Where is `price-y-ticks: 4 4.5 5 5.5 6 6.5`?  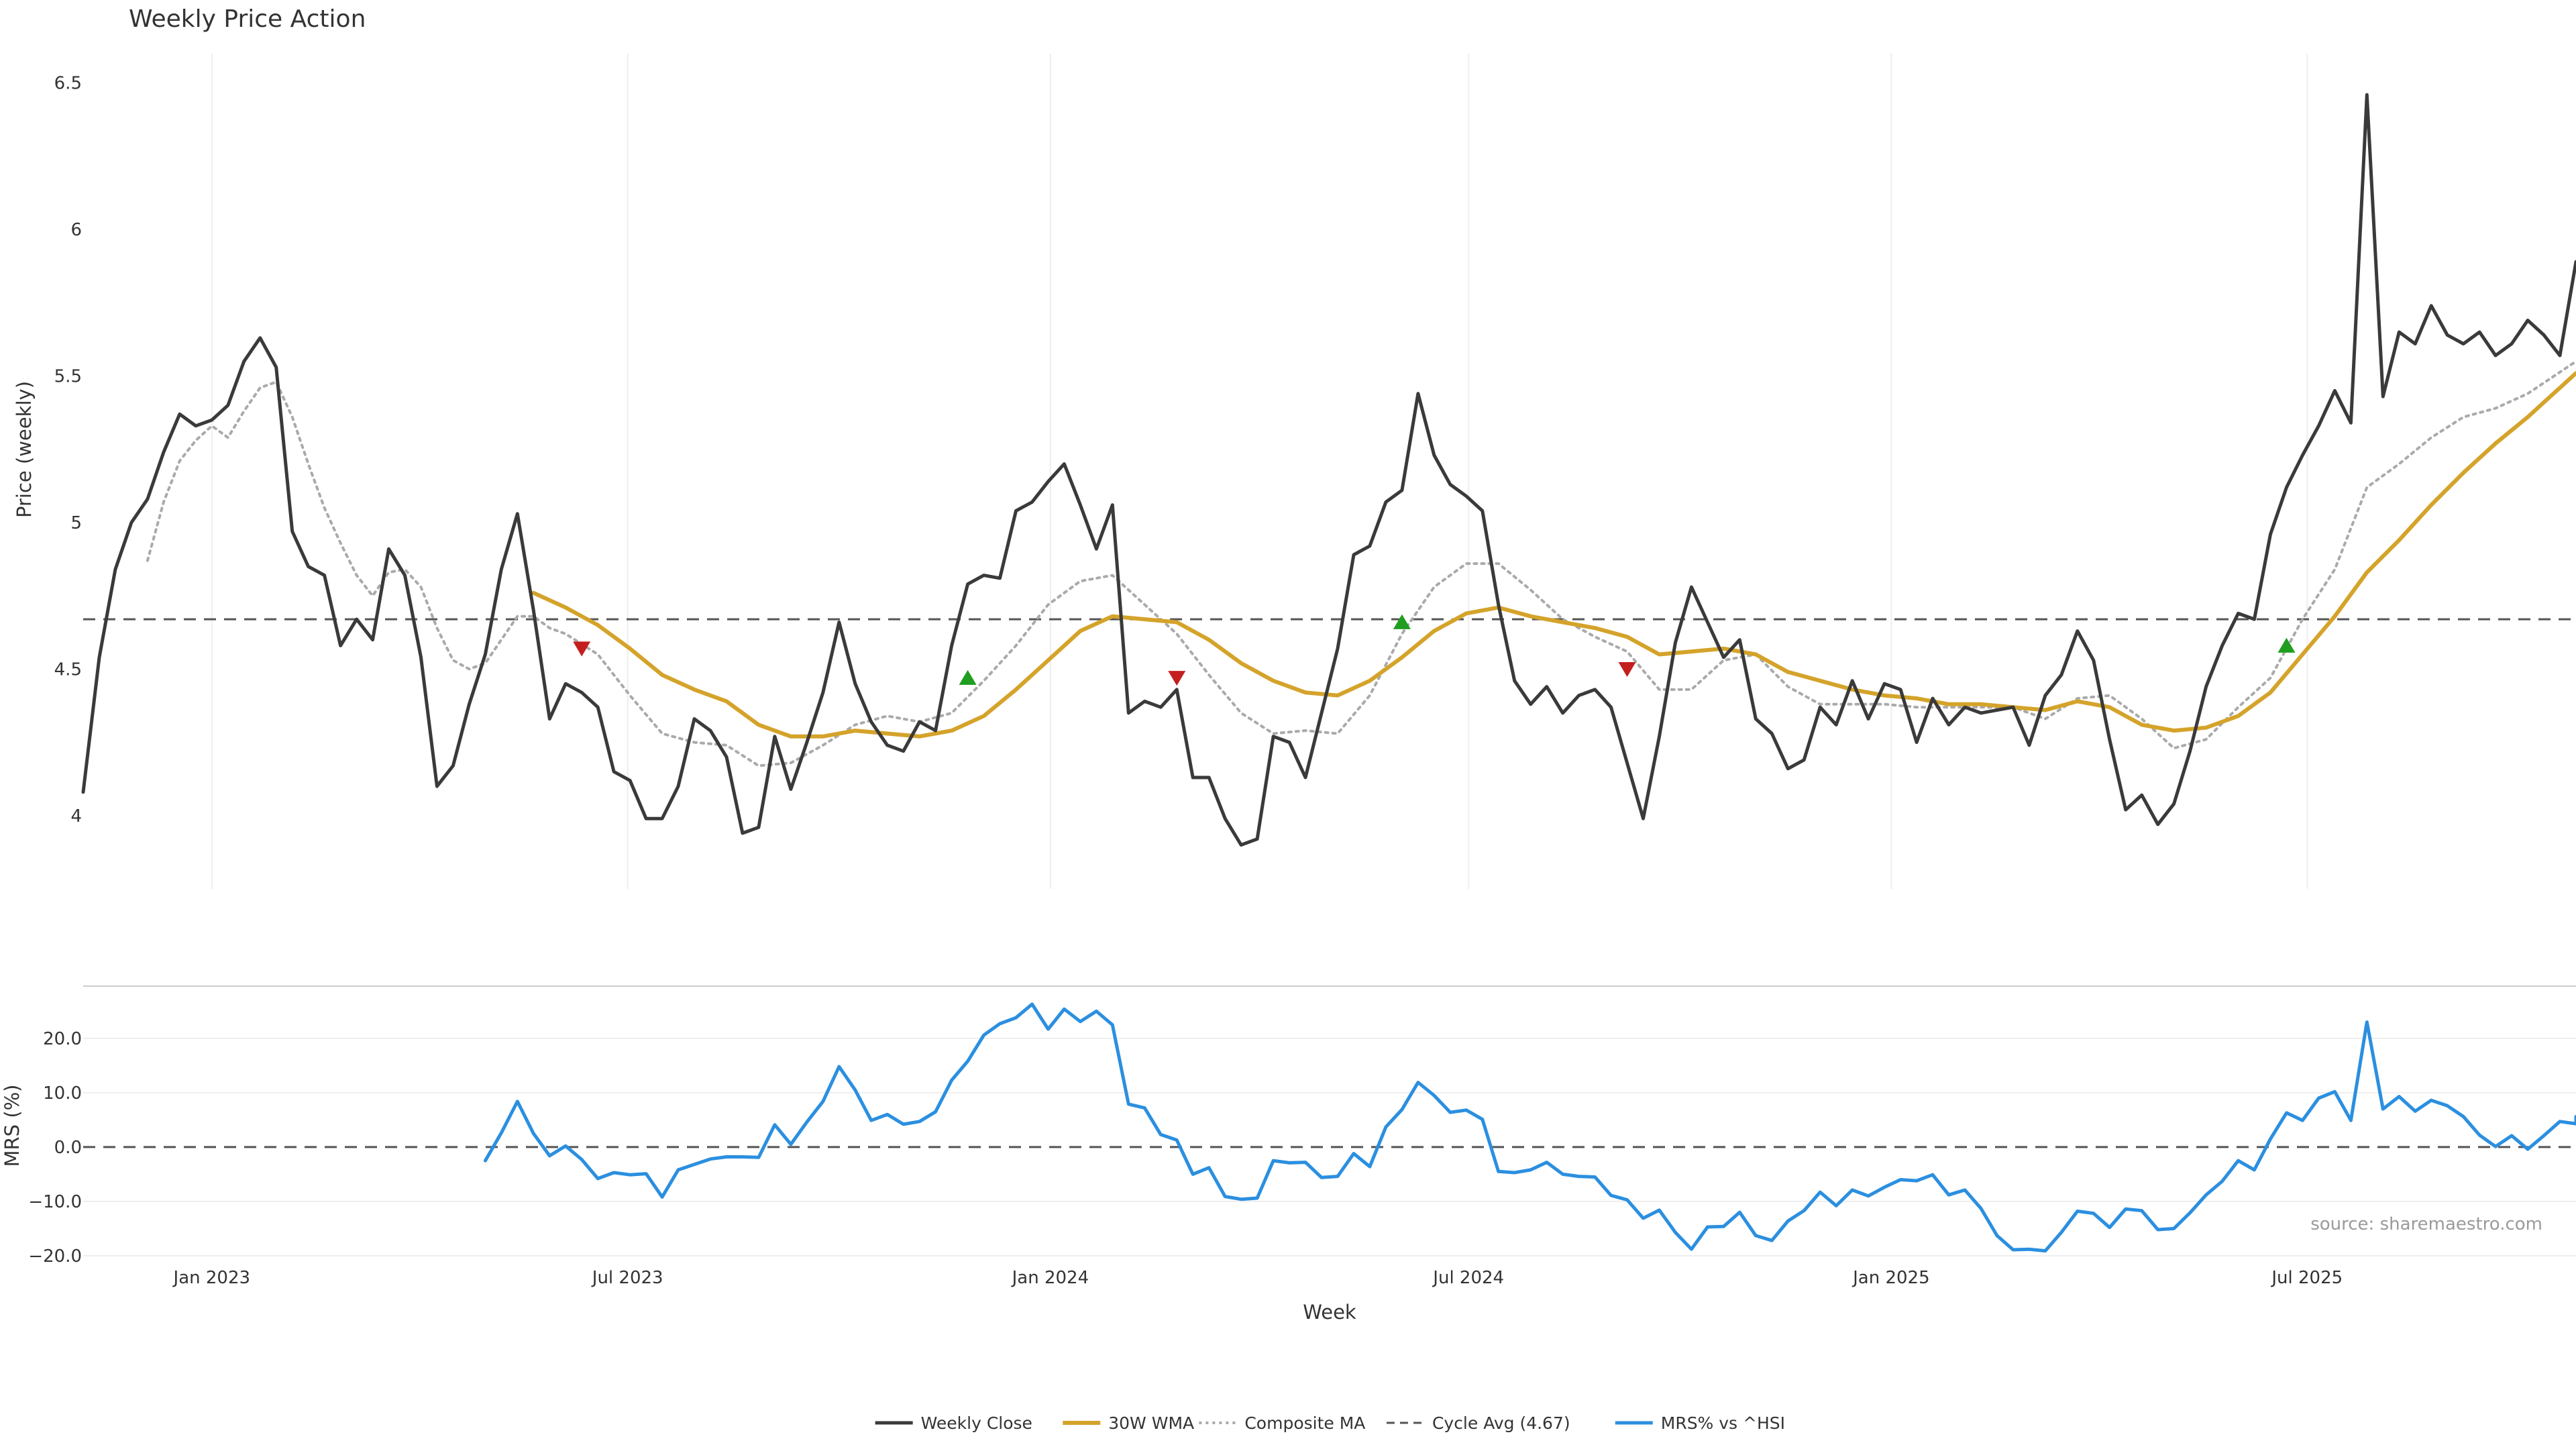
price-y-ticks: 4 4.5 5 5.5 6 6.5 is located at coordinates (68, 450).